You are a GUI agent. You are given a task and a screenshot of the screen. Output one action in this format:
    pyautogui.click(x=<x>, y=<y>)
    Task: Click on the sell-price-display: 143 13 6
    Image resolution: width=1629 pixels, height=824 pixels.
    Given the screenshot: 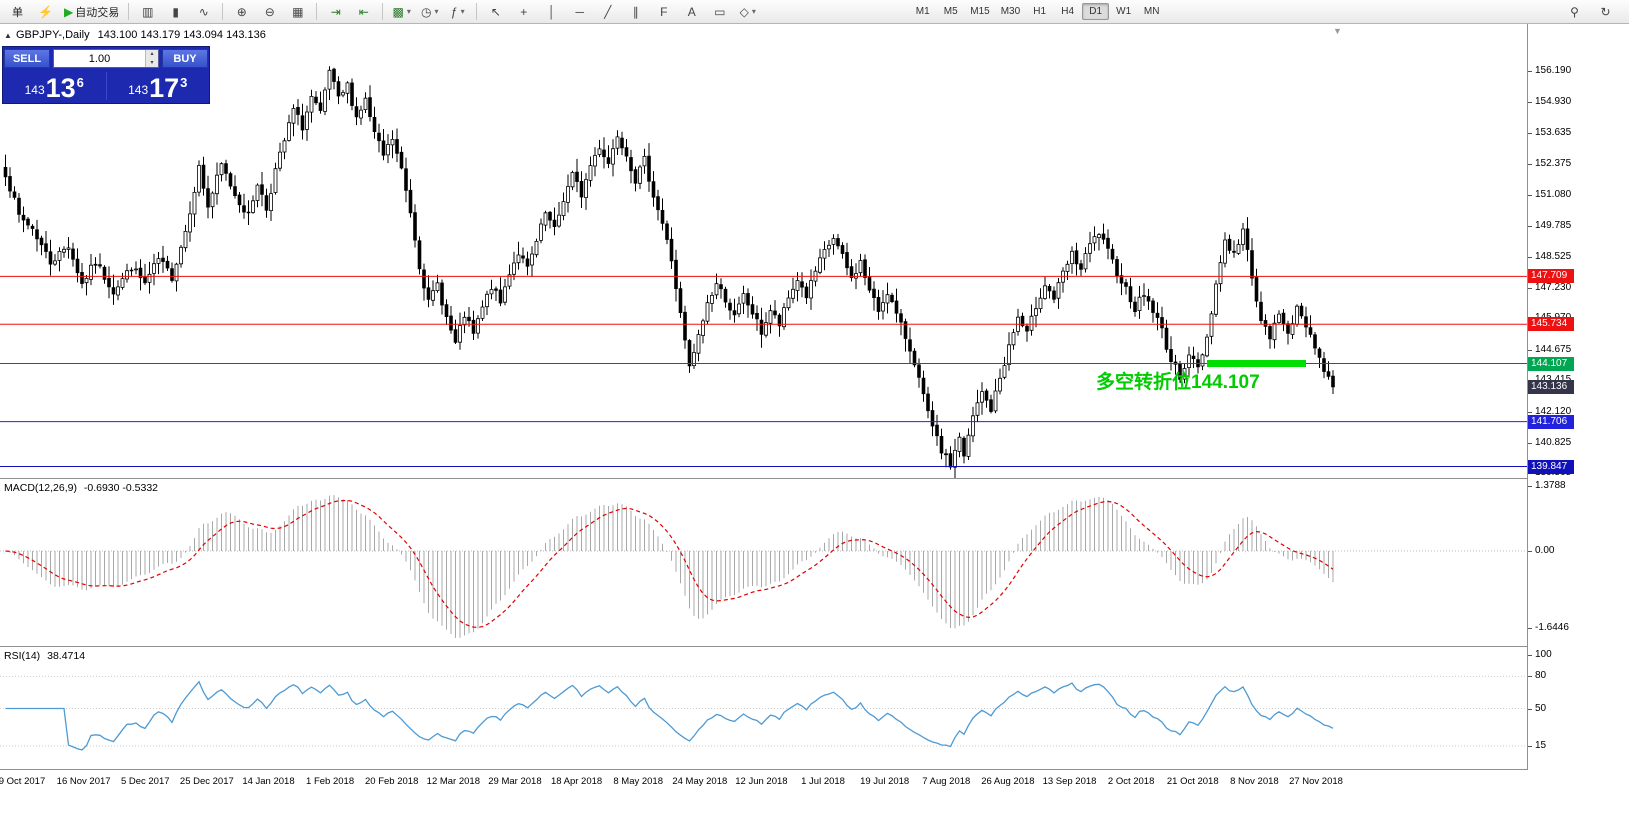 What is the action you would take?
    pyautogui.click(x=54, y=86)
    